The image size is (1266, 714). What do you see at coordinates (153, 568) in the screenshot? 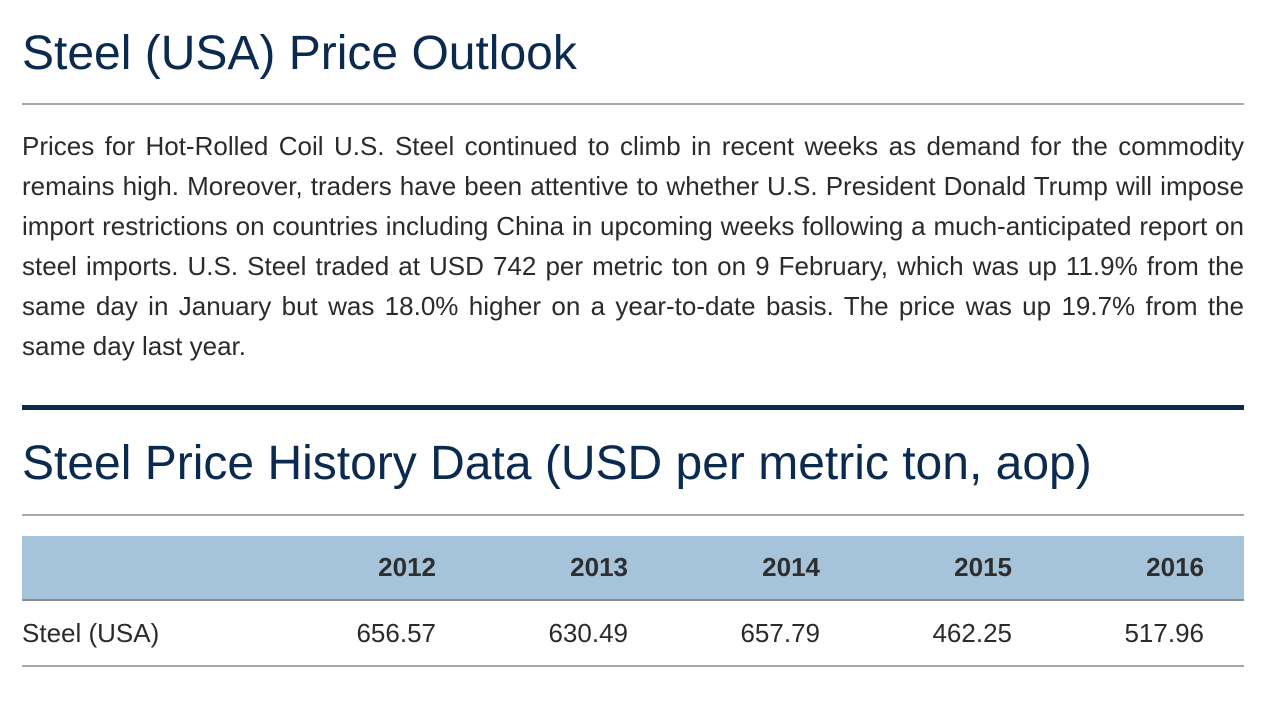
I see `table-header-label` at bounding box center [153, 568].